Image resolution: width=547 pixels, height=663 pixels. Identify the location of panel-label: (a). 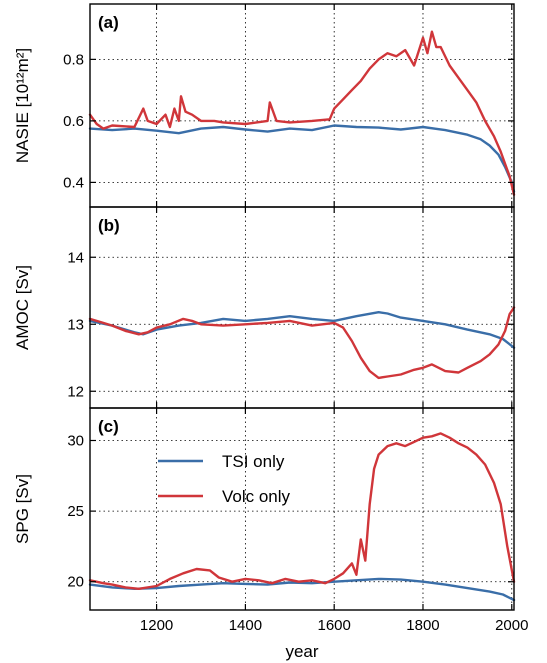
(108, 22).